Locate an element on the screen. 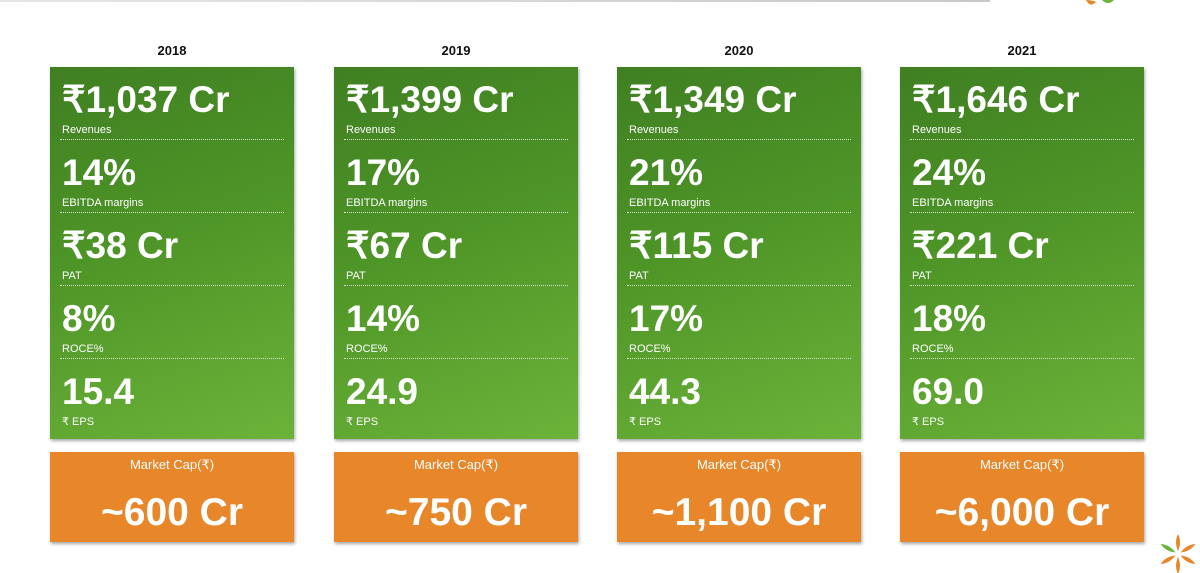 The height and width of the screenshot is (573, 1200). metric-value: ₹1,037 Cr is located at coordinates (146, 99).